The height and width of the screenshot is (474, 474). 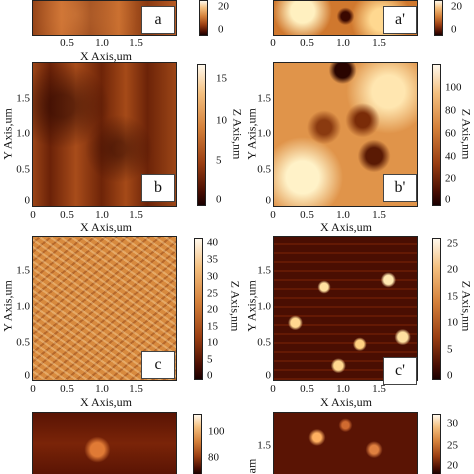 What do you see at coordinates (438, 18) in the screenshot?
I see `colorbar-a-prime` at bounding box center [438, 18].